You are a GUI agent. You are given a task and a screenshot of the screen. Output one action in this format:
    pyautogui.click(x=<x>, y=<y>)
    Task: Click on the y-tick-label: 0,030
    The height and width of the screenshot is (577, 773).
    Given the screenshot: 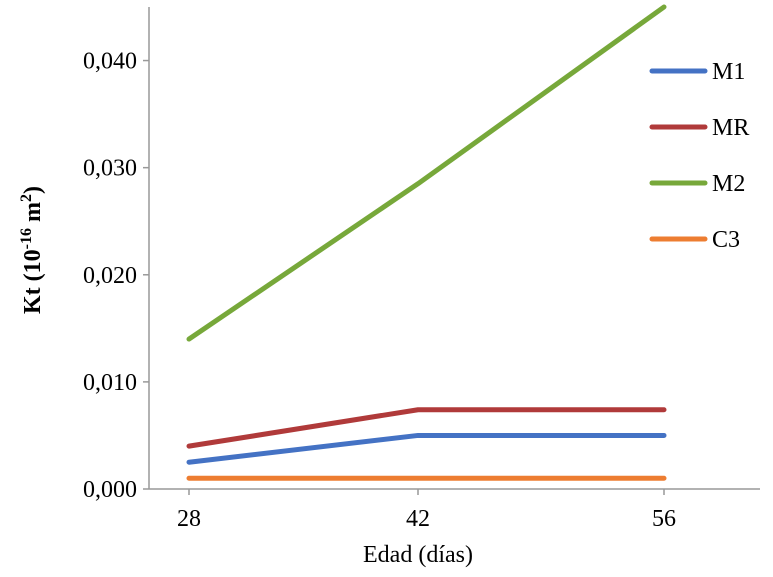 What is the action you would take?
    pyautogui.click(x=110, y=169)
    